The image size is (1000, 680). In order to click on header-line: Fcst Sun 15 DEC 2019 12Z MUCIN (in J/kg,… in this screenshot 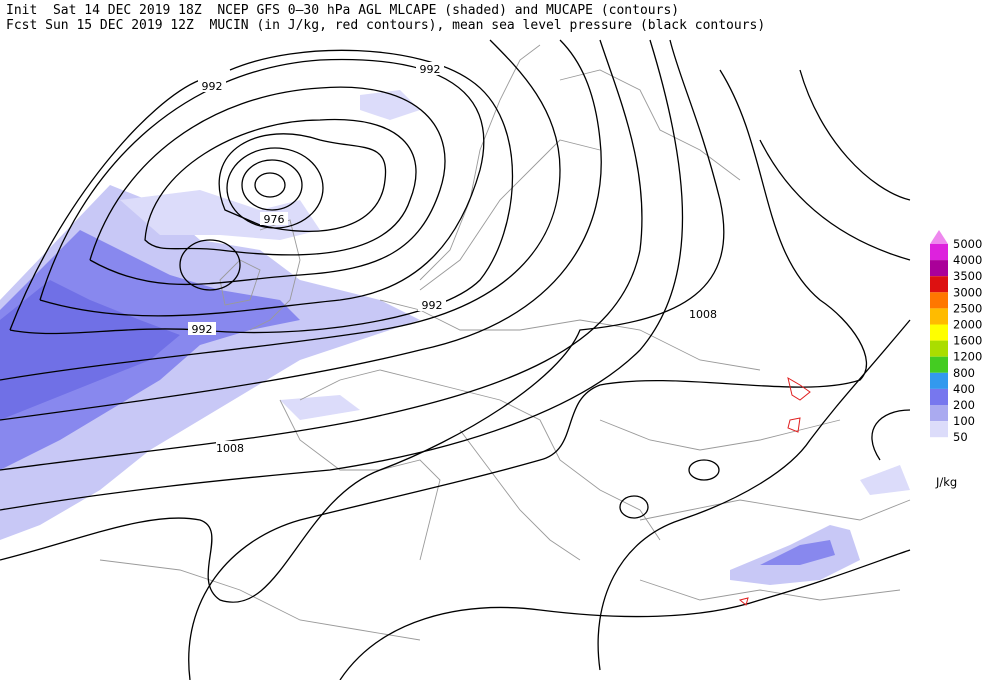, I will do `click(385, 25)`.